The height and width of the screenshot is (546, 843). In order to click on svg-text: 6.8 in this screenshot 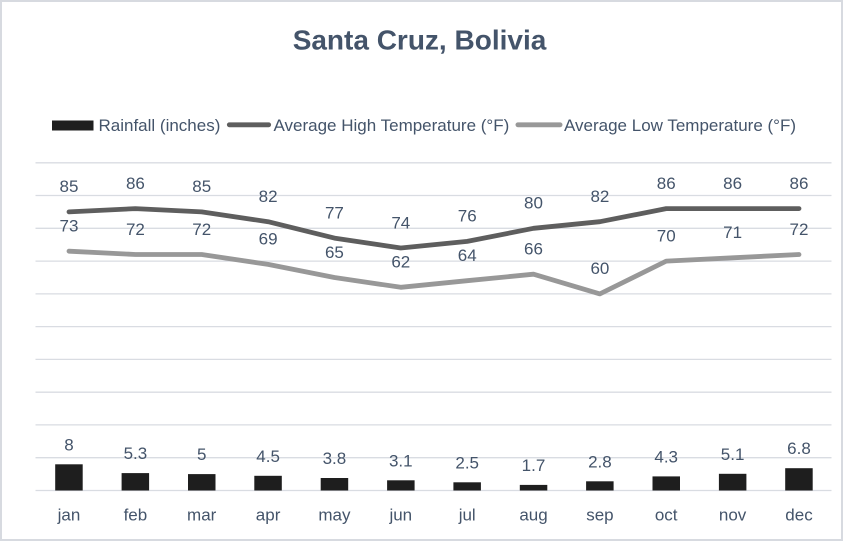, I will do `click(799, 448)`.